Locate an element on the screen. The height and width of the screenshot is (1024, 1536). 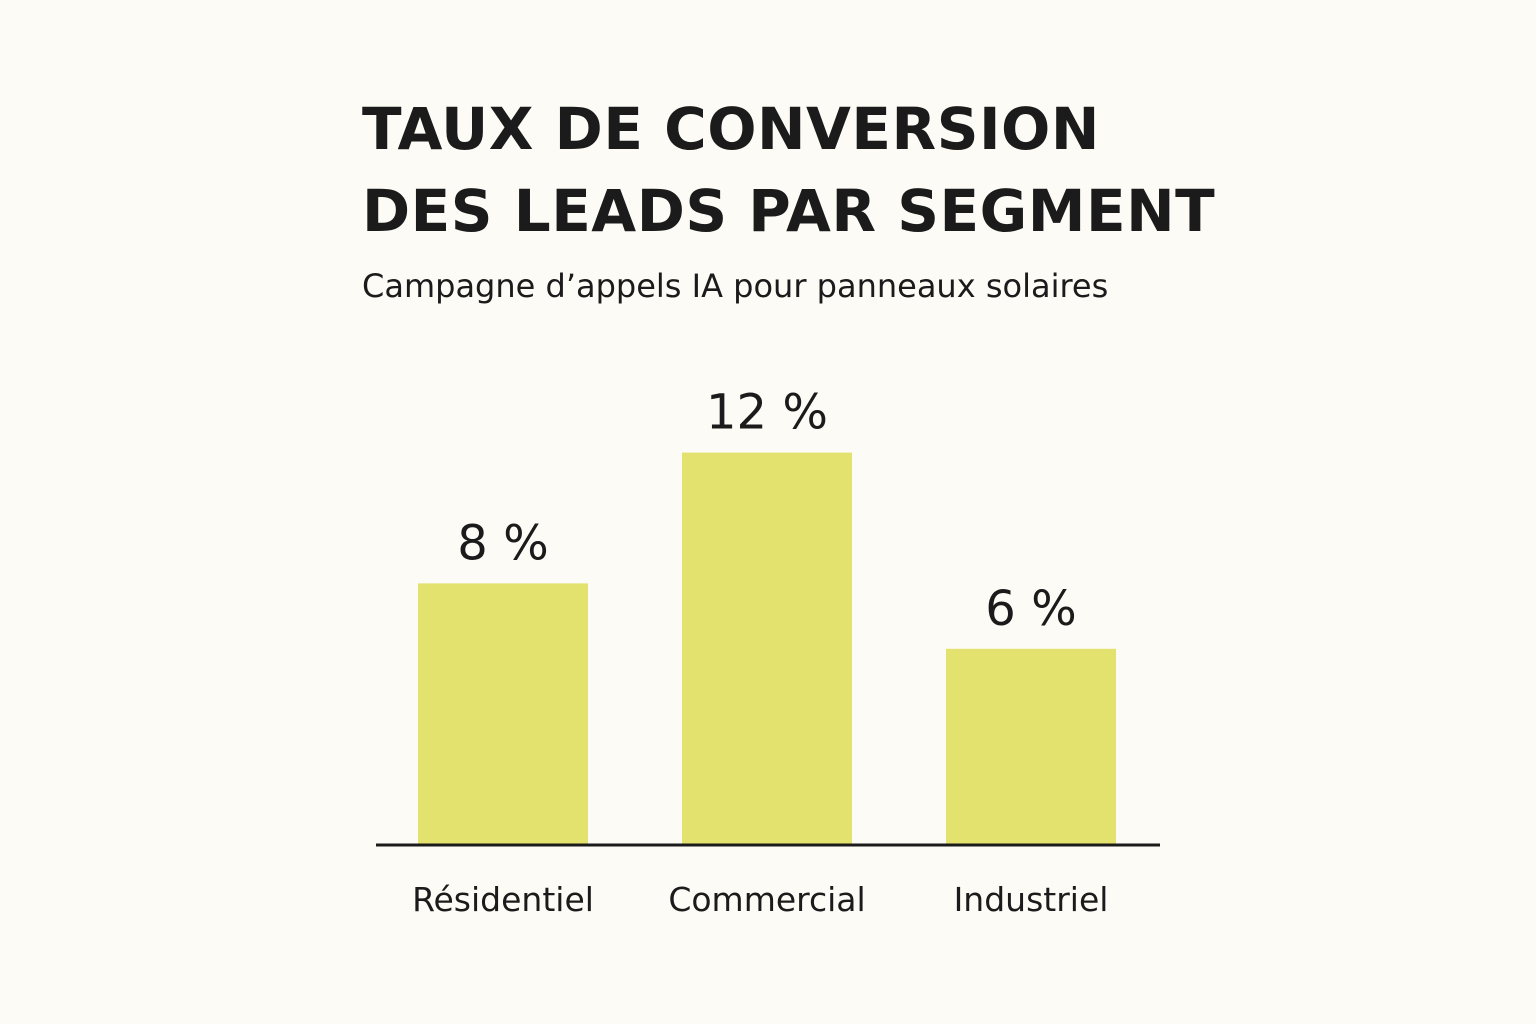
chart-title: TAUX DE CONVERSION DES LEADS PAR SEGMENT is located at coordinates (788, 170).